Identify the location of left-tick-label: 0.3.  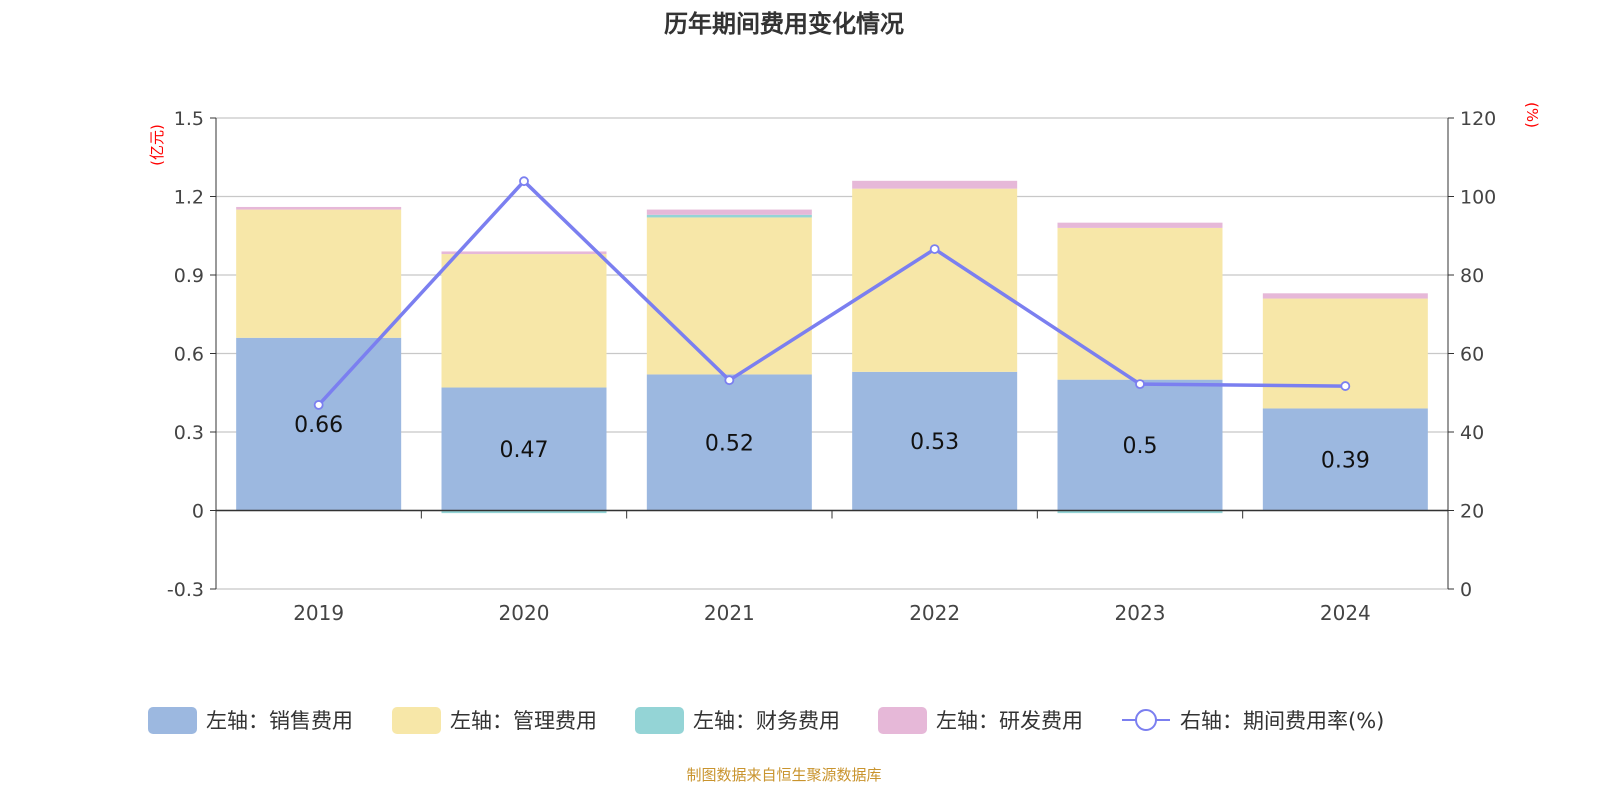
(189, 433).